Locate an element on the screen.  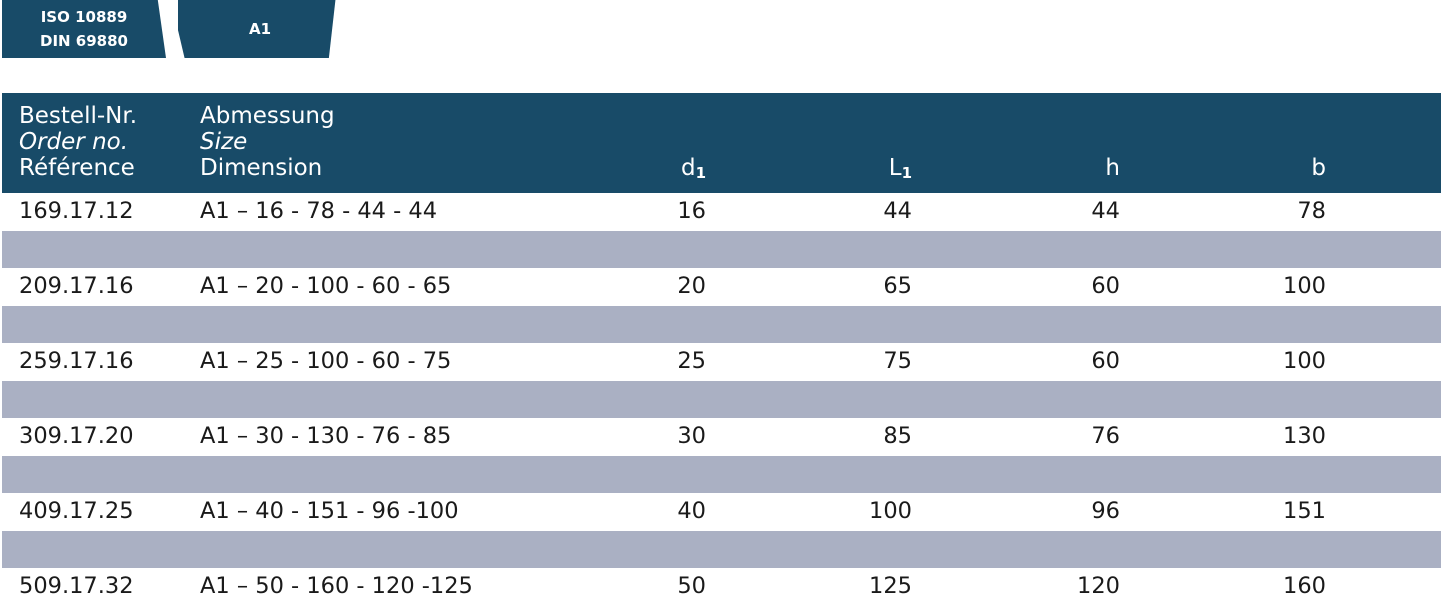
l1-value: 85 is located at coordinates (897, 436).